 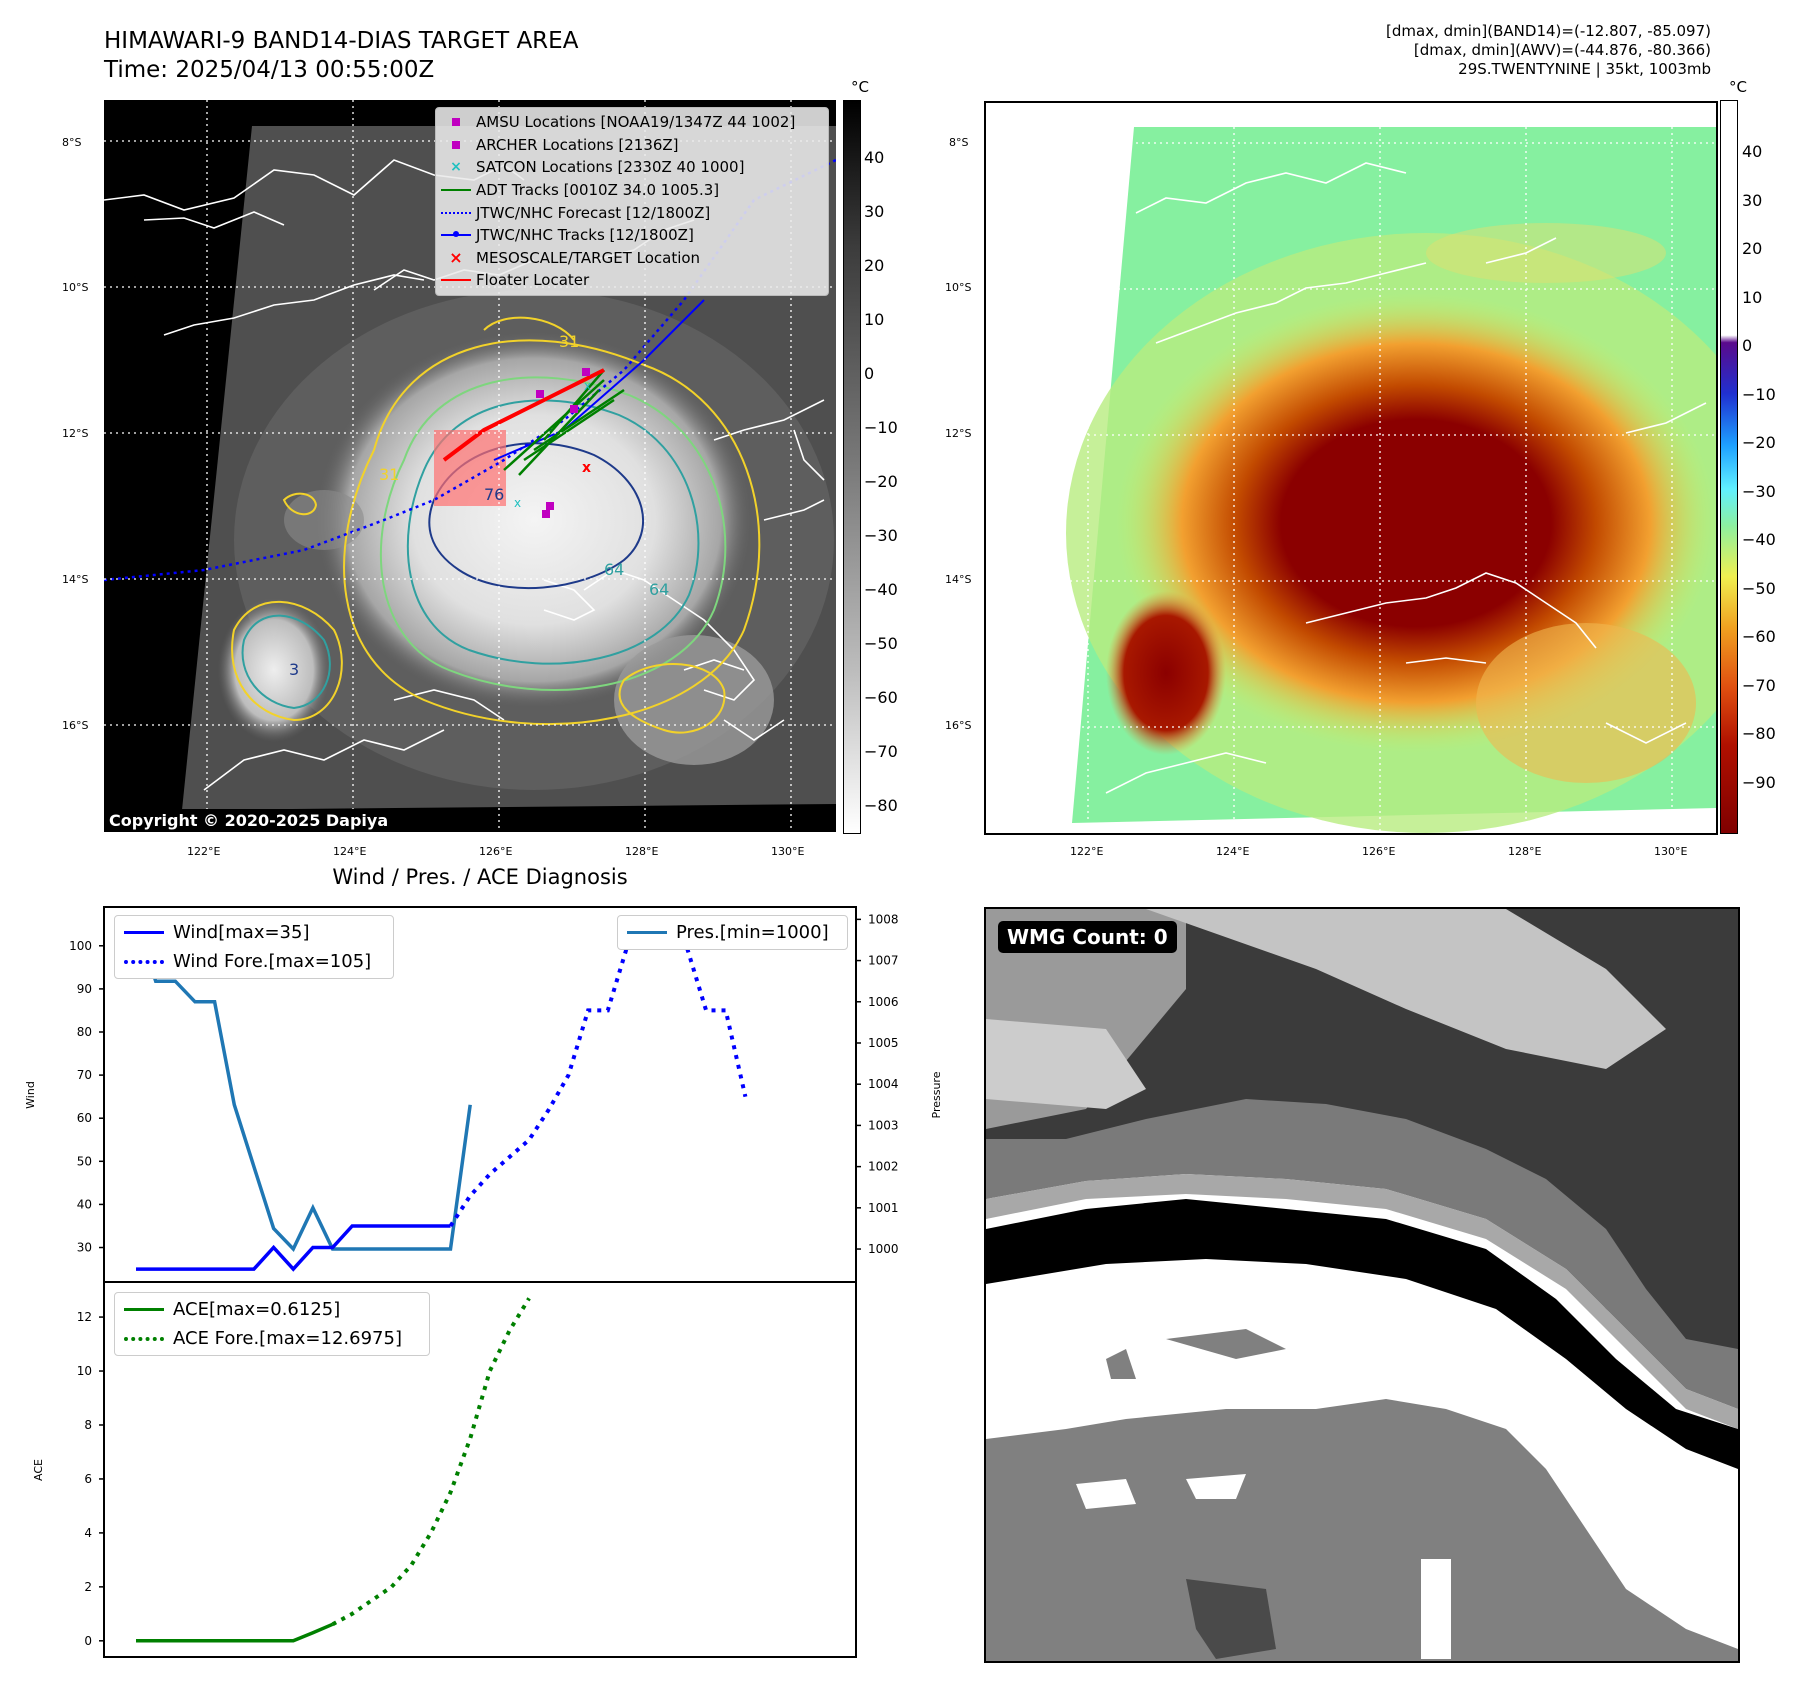 I want to click on axis-tick-label: 100, so click(x=80, y=946).